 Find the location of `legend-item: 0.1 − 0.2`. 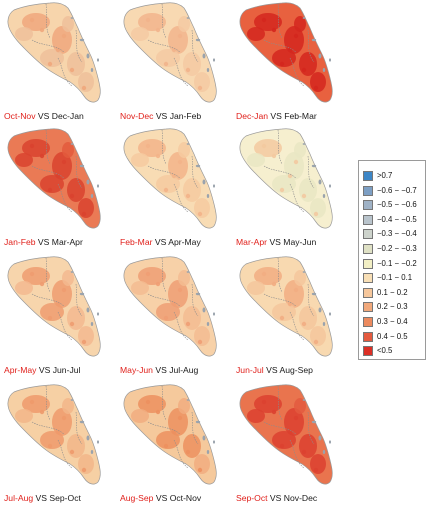

legend-item: 0.1 − 0.2 is located at coordinates (394, 293).